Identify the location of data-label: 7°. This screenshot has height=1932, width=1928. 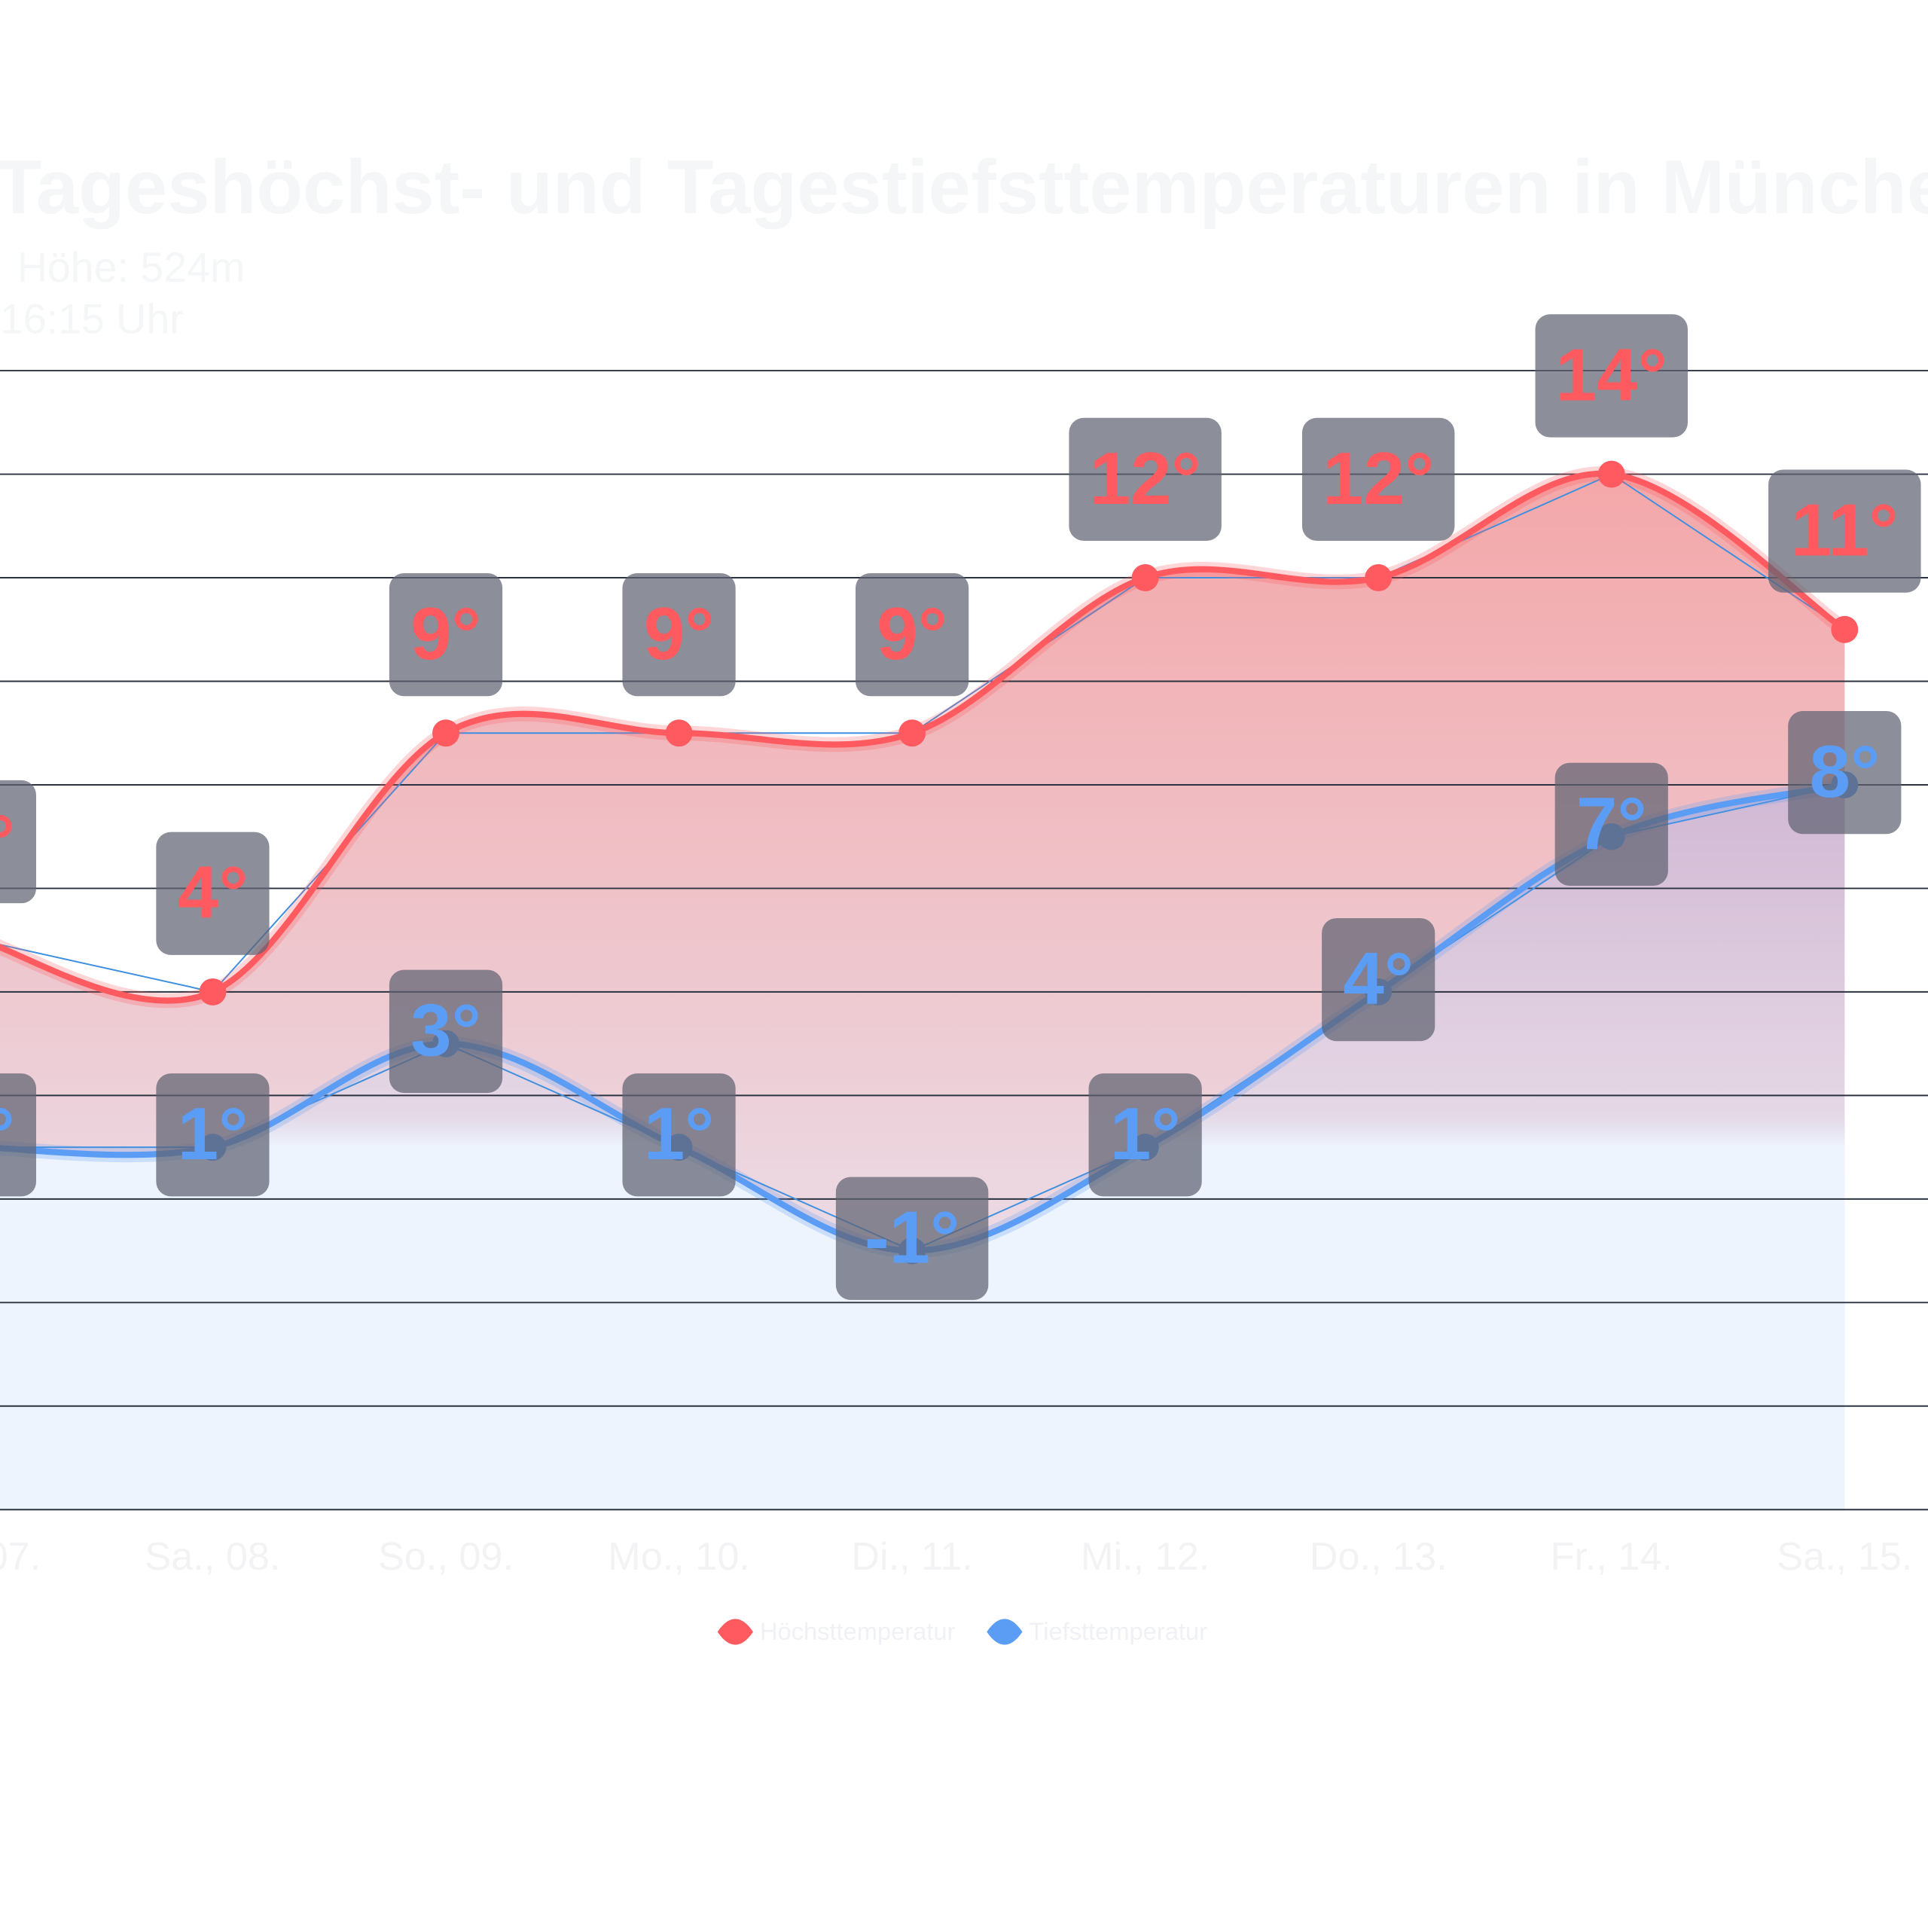
(1611, 824).